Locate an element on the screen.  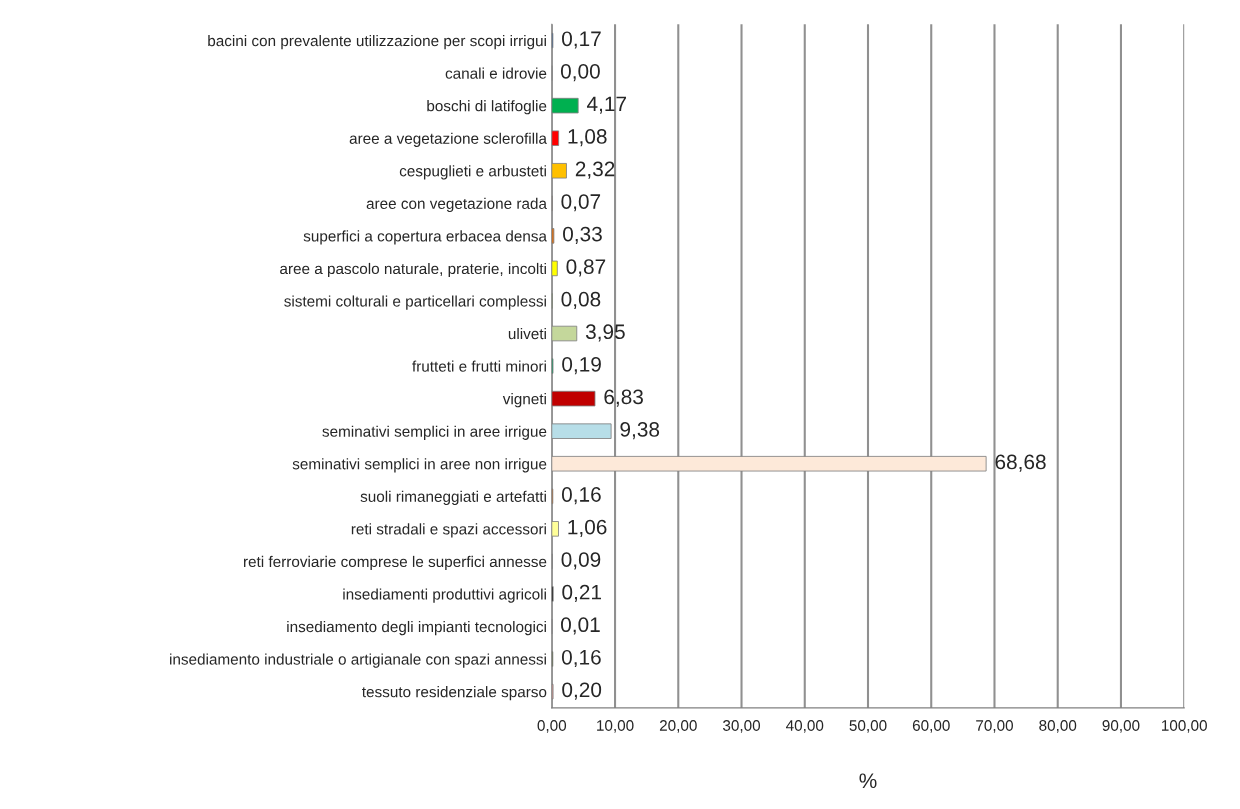
data-label: 0,08 is located at coordinates (581, 300).